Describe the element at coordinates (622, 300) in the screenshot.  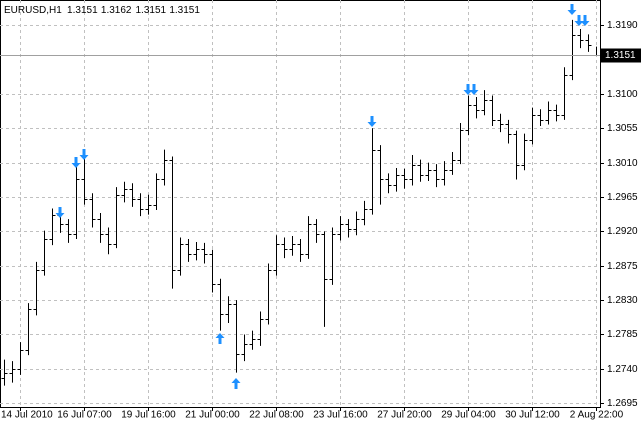
I see `y-tick-label: 1.2830` at that location.